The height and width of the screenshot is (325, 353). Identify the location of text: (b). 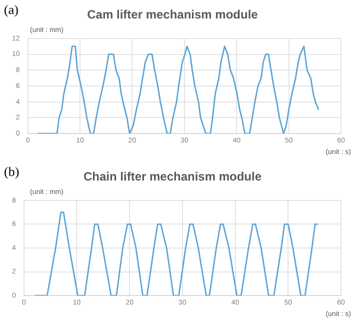
(12, 171).